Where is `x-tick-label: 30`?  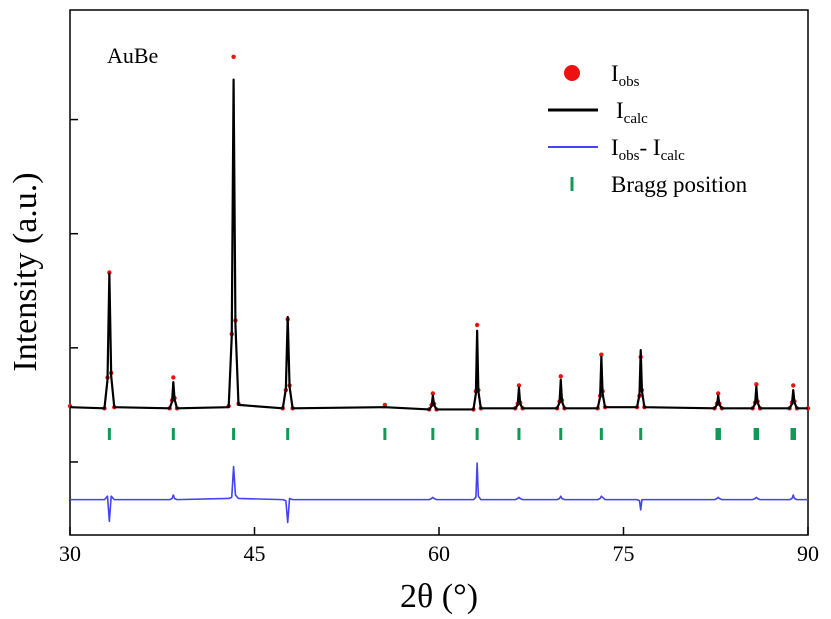 x-tick-label: 30 is located at coordinates (70, 553).